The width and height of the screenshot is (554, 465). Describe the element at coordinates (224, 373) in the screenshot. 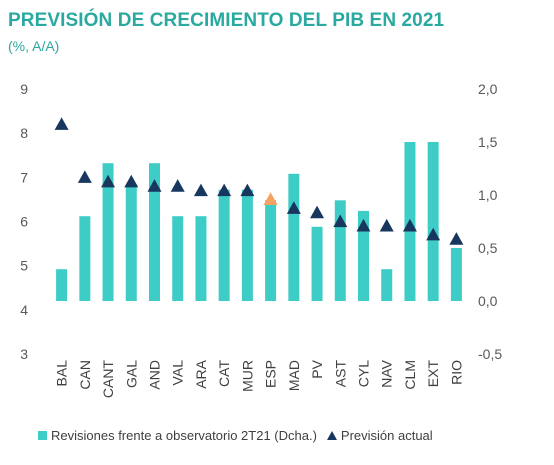

I see `category-label-cat: CAT` at that location.